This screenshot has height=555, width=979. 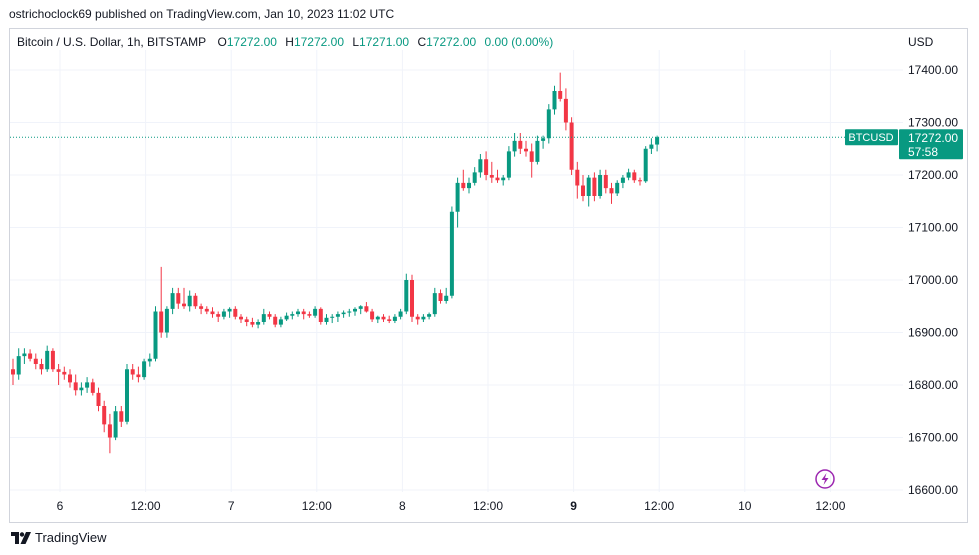 I want to click on price-tick-label: 16700.00, so click(x=933, y=438).